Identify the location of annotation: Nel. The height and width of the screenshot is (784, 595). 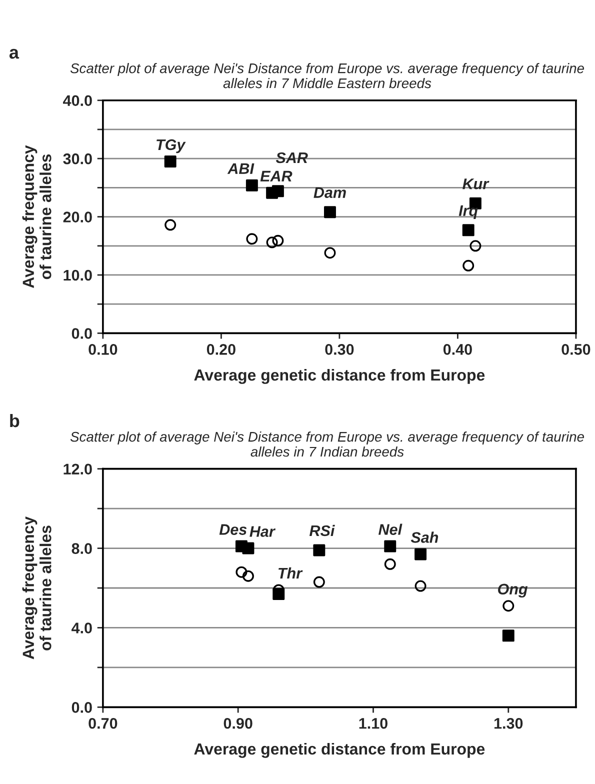
(390, 529).